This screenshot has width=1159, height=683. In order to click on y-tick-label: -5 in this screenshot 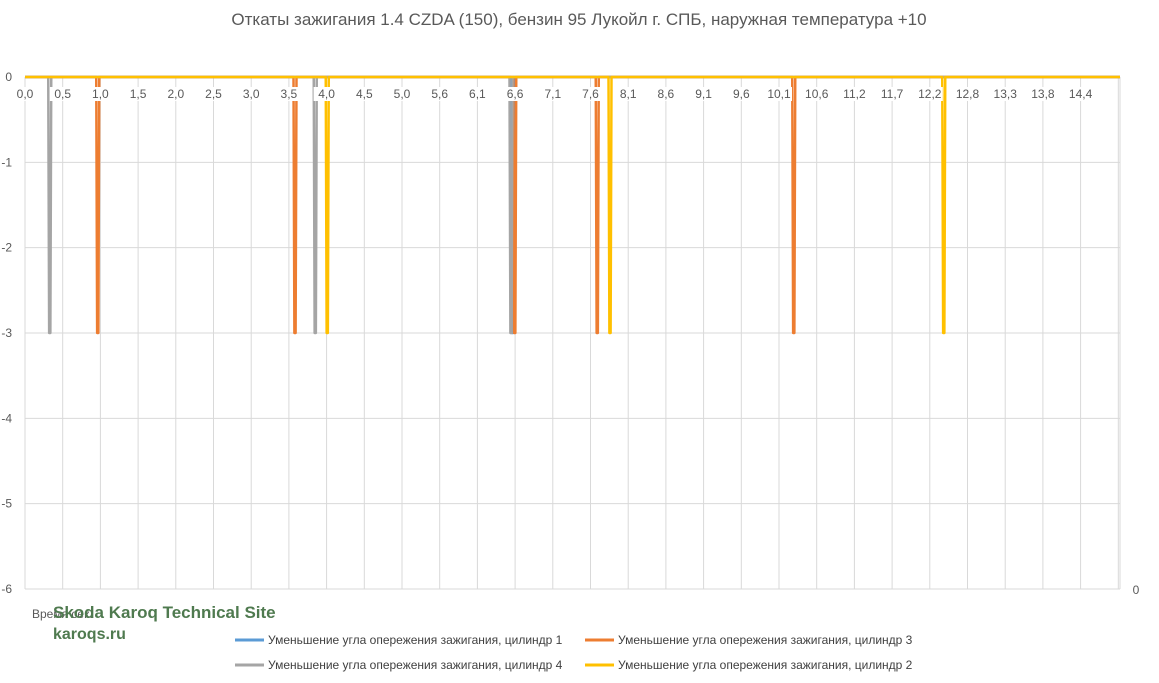, I will do `click(6, 504)`.